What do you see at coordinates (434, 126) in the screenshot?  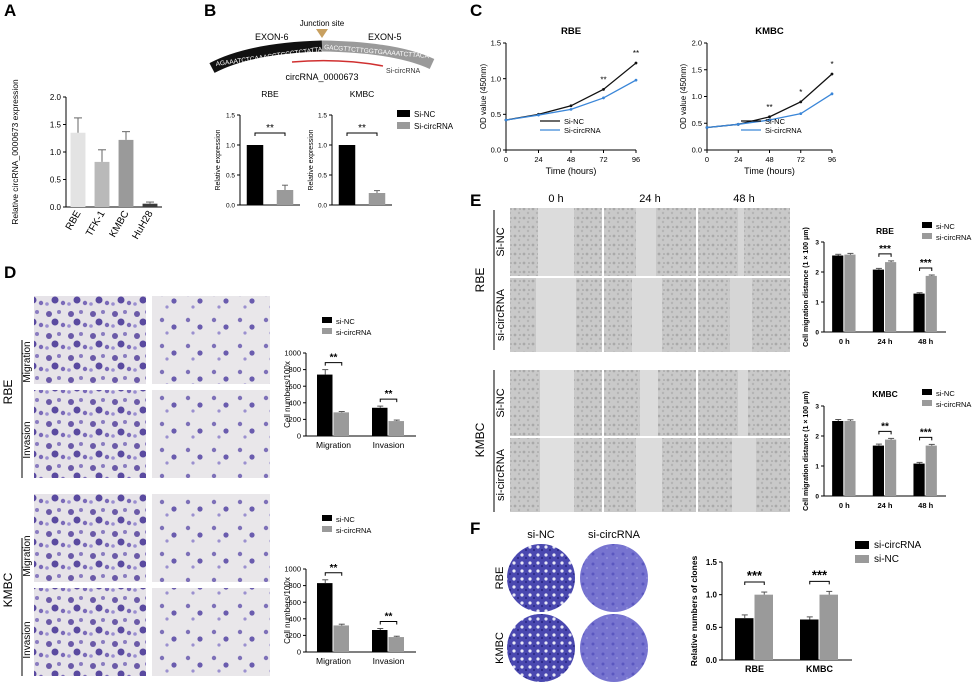 I see `legend-label-si-circrna: Si-circRNA` at bounding box center [434, 126].